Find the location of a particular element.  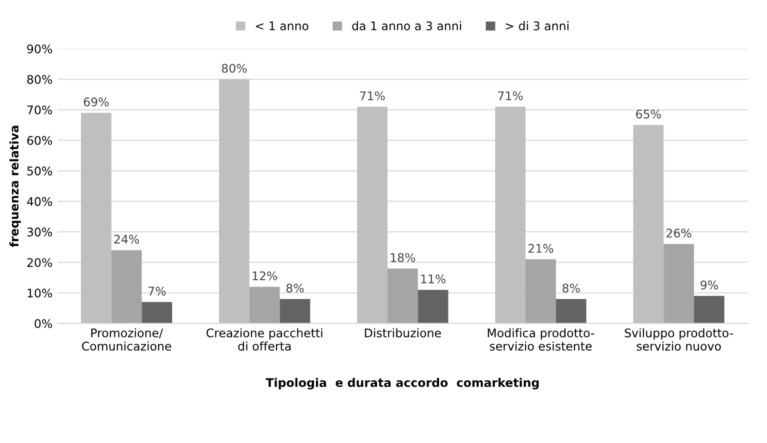

y-tick-label: 60% is located at coordinates (39, 140).